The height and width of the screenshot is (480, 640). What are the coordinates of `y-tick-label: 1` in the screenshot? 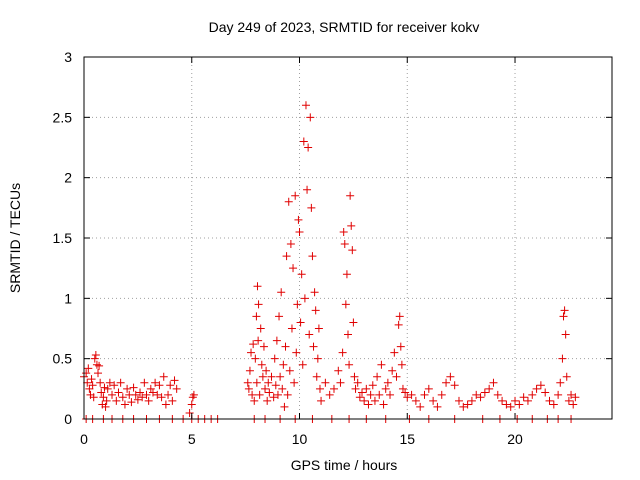 It's located at (68, 298).